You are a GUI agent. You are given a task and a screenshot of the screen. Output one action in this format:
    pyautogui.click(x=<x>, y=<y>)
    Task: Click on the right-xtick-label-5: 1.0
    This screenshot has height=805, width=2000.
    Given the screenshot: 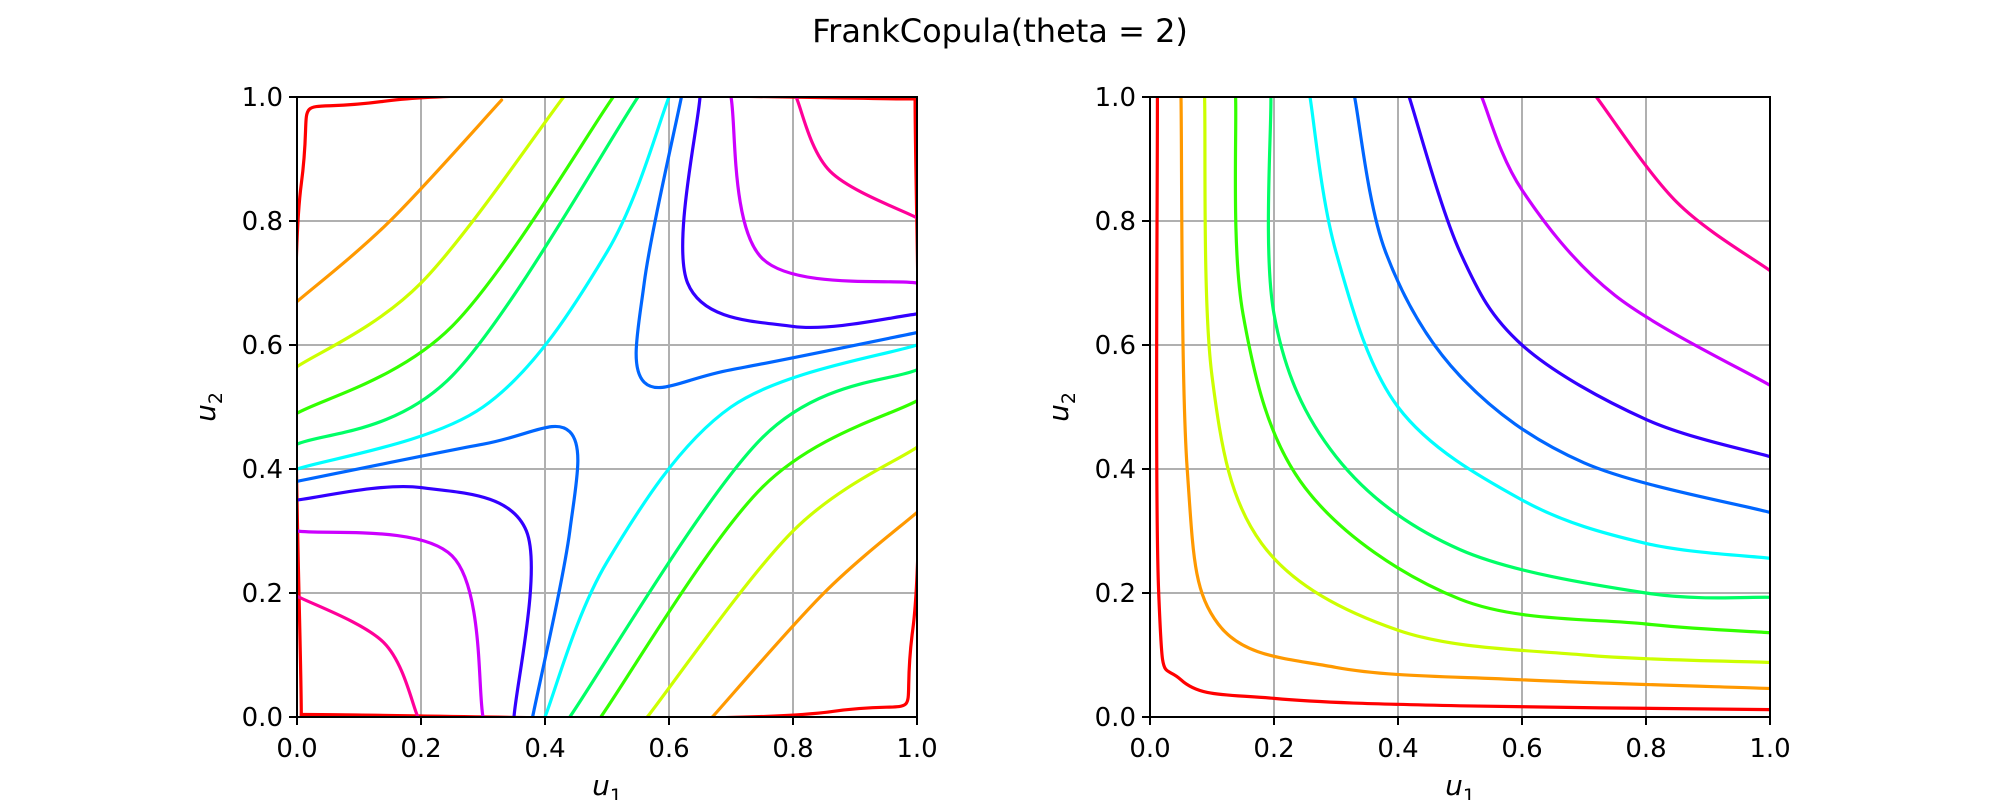 What is the action you would take?
    pyautogui.click(x=1769, y=749)
    